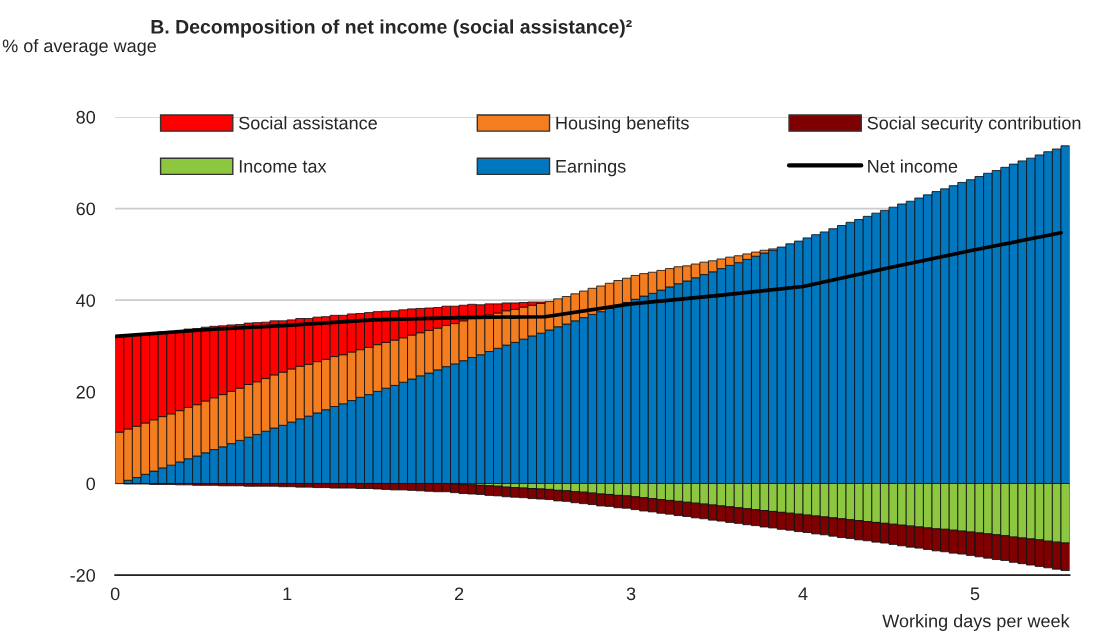 This screenshot has width=1097, height=632. What do you see at coordinates (631, 594) in the screenshot?
I see `x-tick-label: 3` at bounding box center [631, 594].